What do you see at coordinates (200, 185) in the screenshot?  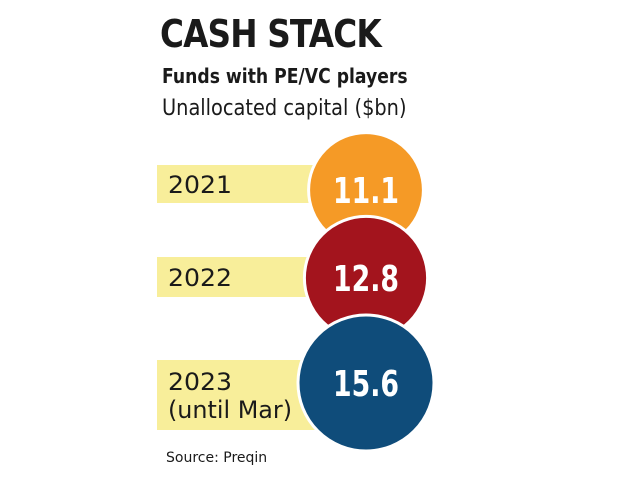 I see `category-label: 2021` at bounding box center [200, 185].